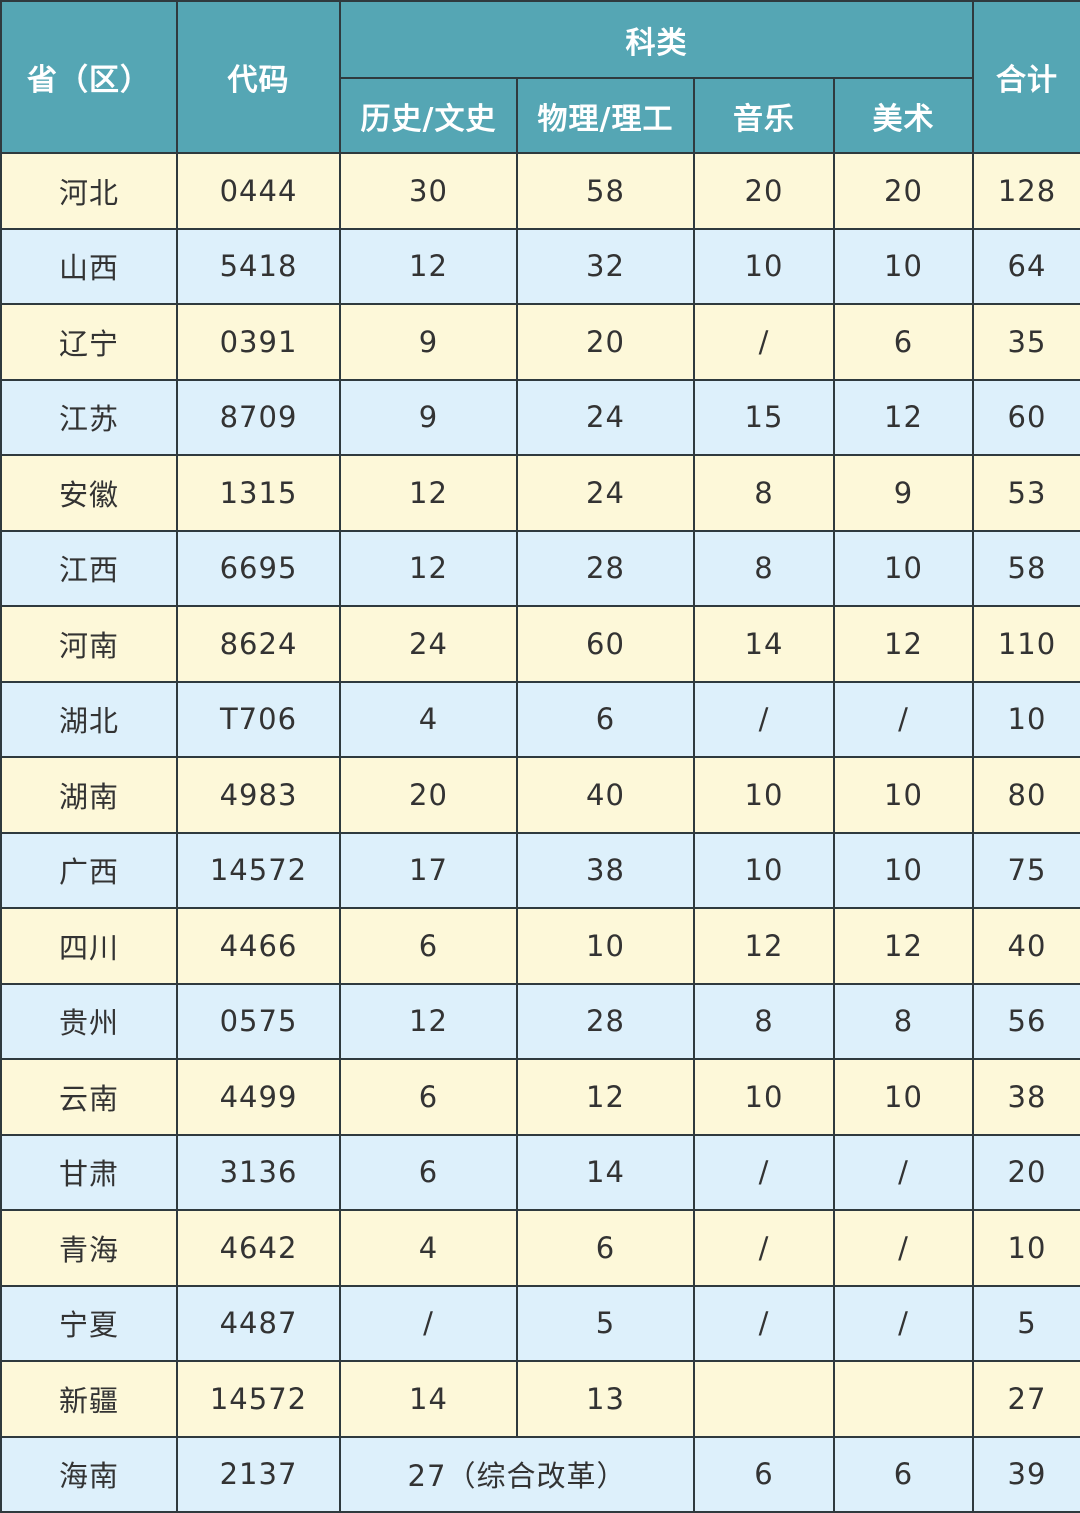  Describe the element at coordinates (258, 77) in the screenshot. I see `header-code: 代码` at that location.